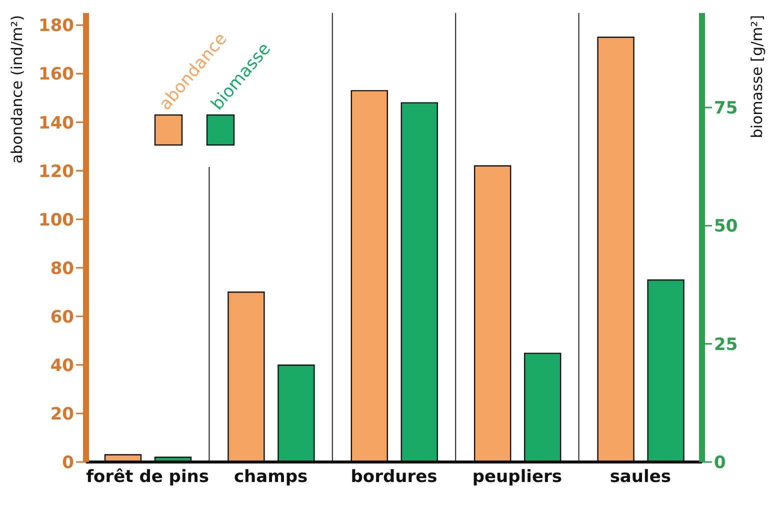 Image resolution: width=776 pixels, height=510 pixels. Describe the element at coordinates (271, 477) in the screenshot. I see `x-tick-label: champs` at that location.